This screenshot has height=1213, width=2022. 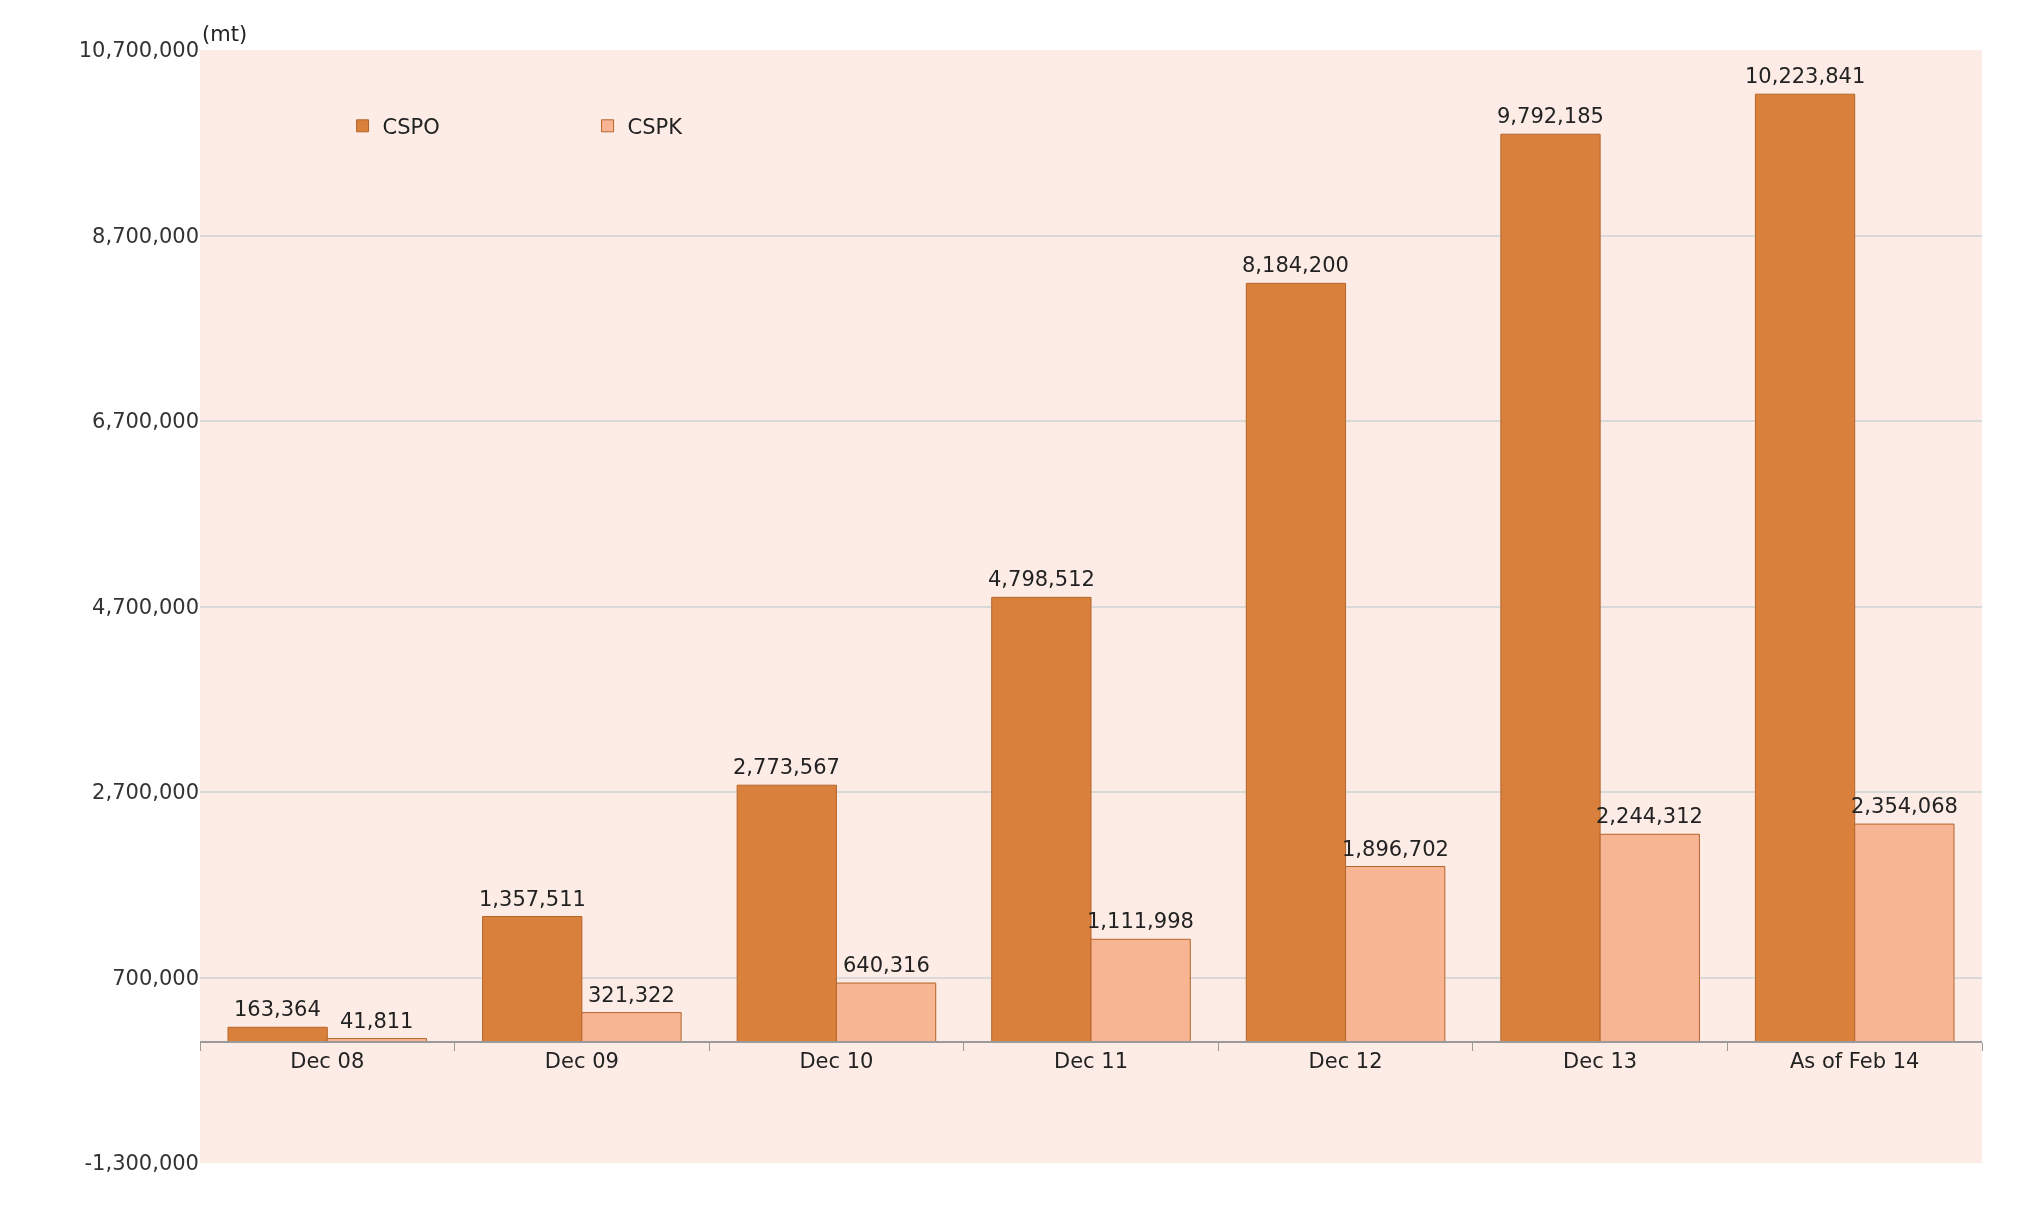 What do you see at coordinates (145, 792) in the screenshot?
I see `y-tick-label: 2,700,000` at bounding box center [145, 792].